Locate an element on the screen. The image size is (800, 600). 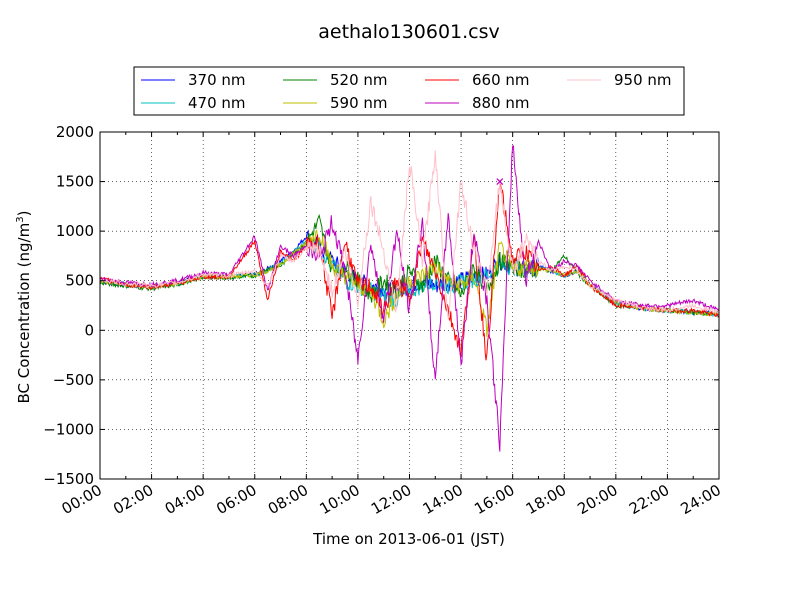
y-tick-label: 2000 is located at coordinates (75, 132).